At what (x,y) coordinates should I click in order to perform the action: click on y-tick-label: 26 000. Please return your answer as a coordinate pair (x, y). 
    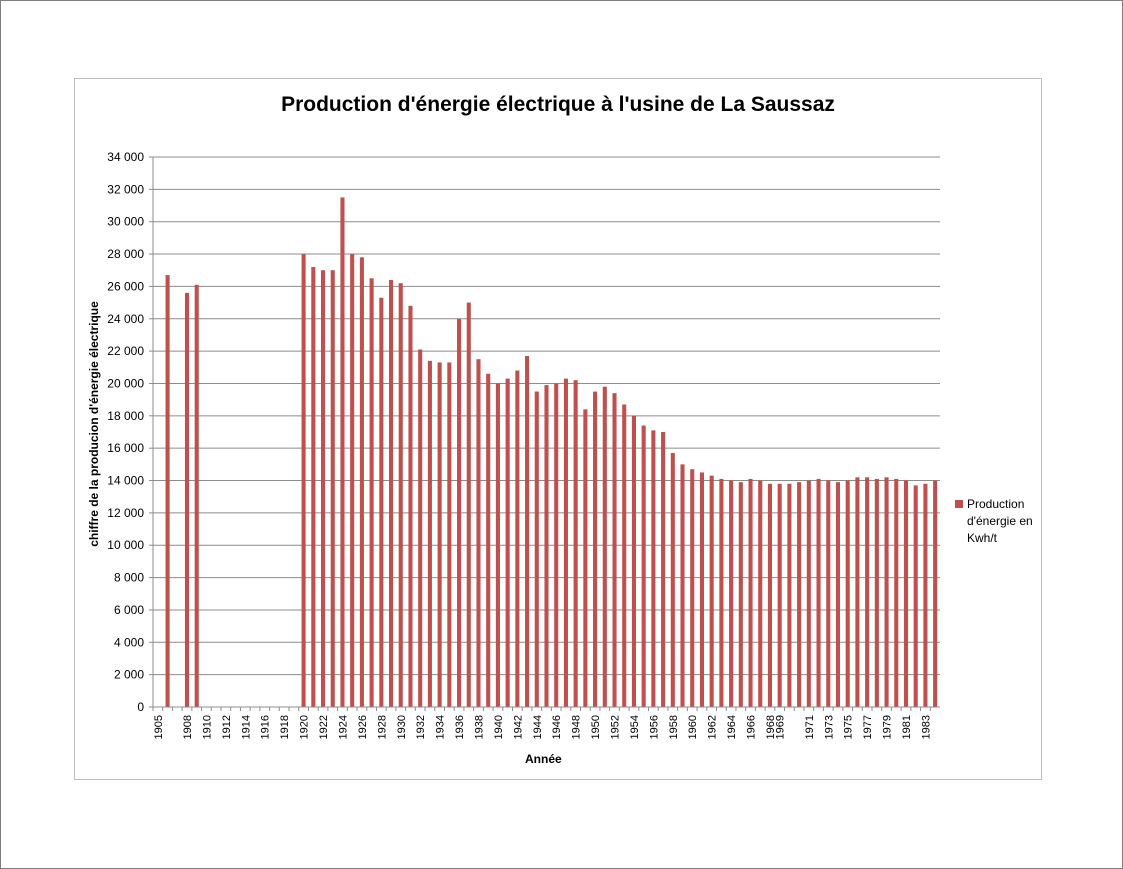
    Looking at the image, I should click on (125, 286).